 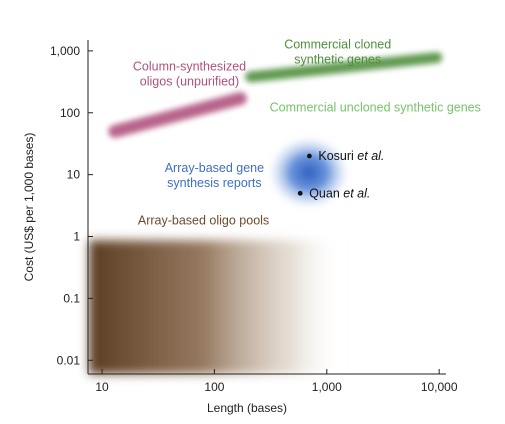 What do you see at coordinates (214, 183) in the screenshot?
I see `array-based-gene-synthesis-reports-label-line: synthesis reports` at bounding box center [214, 183].